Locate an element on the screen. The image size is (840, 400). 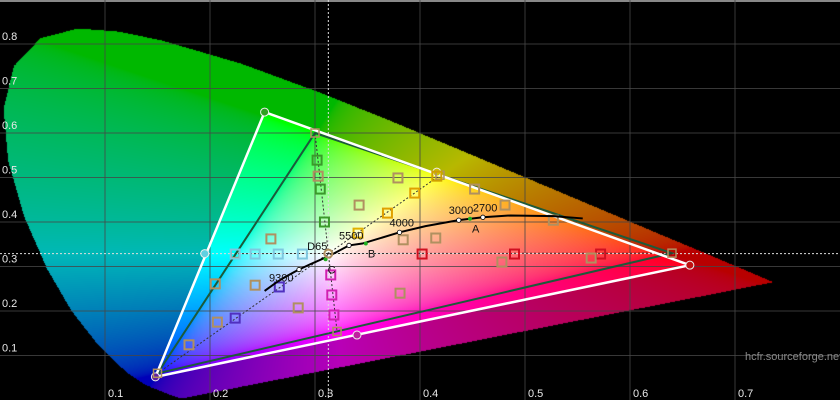
x-tick-label: 0.6 is located at coordinates (640, 394).